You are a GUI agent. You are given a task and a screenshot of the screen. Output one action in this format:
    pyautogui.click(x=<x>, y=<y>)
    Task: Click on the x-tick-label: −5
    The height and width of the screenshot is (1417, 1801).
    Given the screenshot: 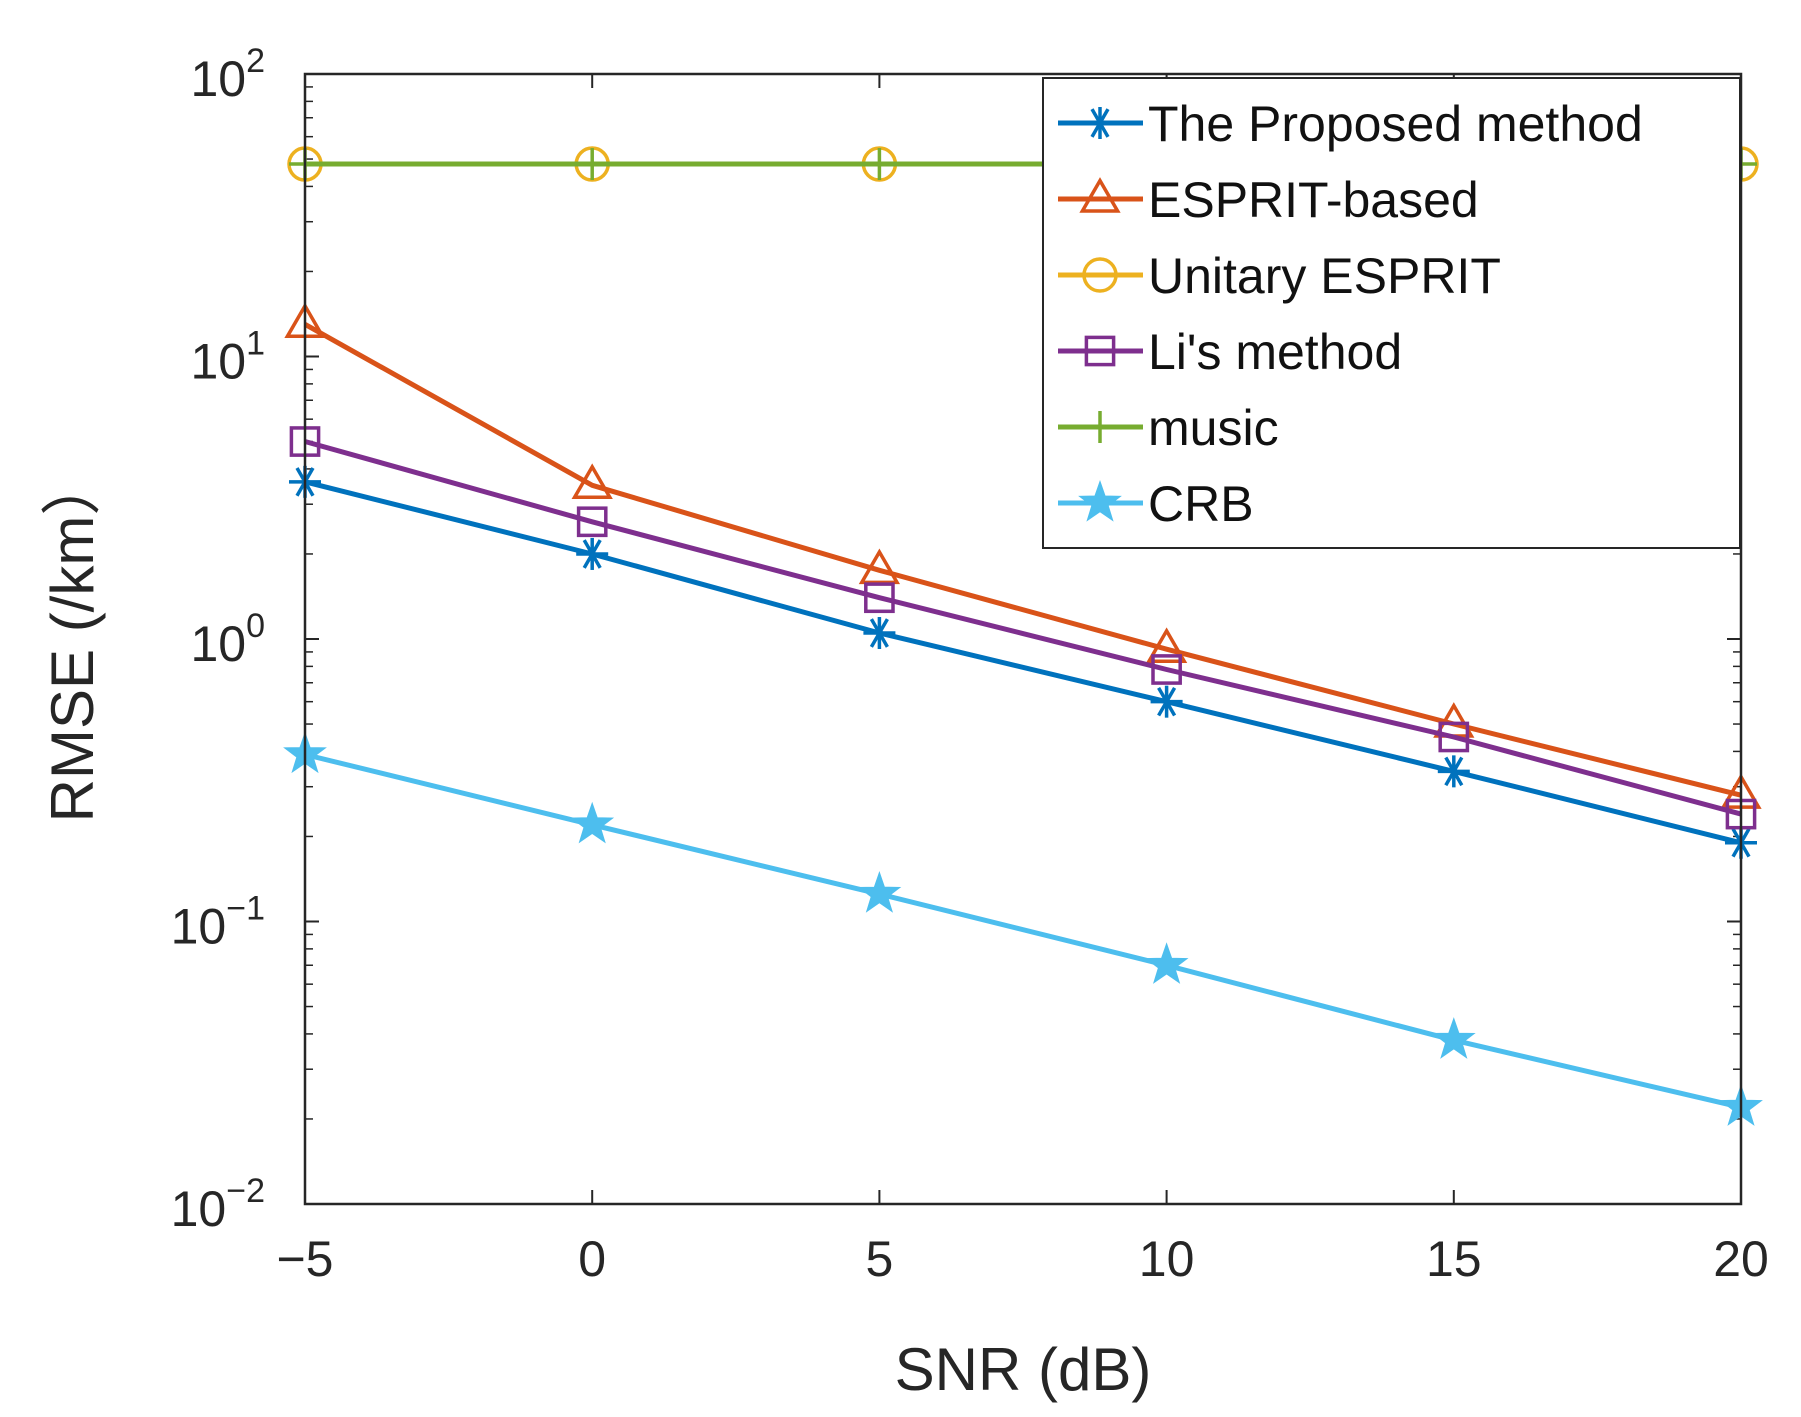 What is the action you would take?
    pyautogui.click(x=304, y=1259)
    